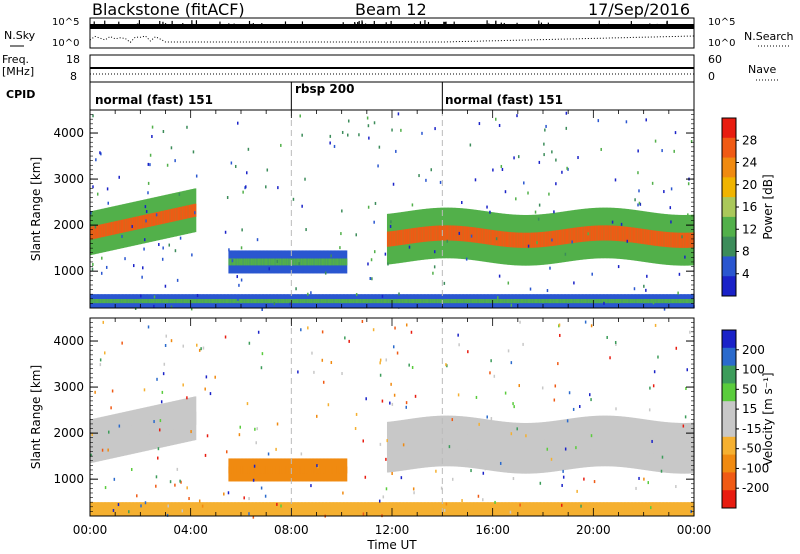  What do you see at coordinates (90, 530) in the screenshot?
I see `x-tick-label: 00:00` at bounding box center [90, 530].